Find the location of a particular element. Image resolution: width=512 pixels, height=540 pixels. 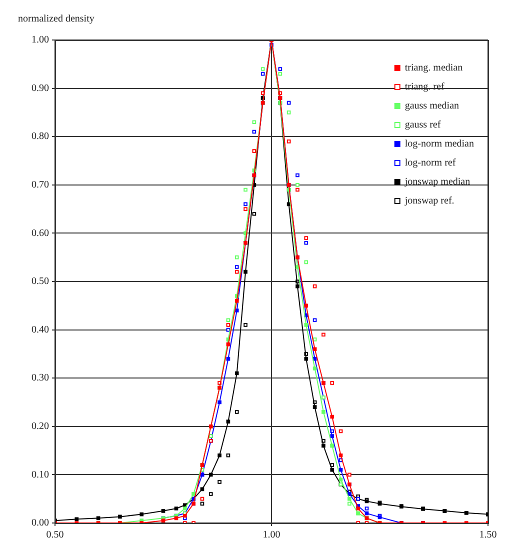

legend-label: triang. median is located at coordinates (433, 68).